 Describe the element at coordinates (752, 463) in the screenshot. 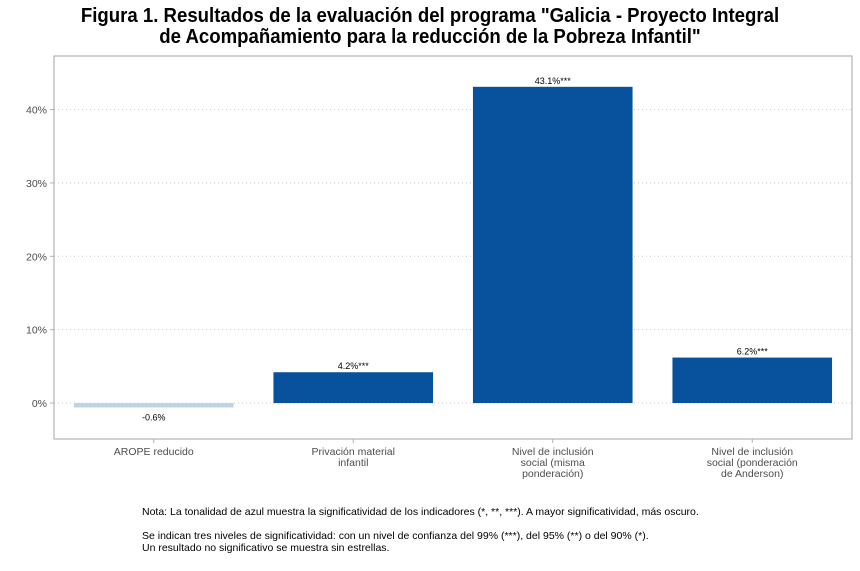

I see `x-tick-label: social (ponderación` at that location.